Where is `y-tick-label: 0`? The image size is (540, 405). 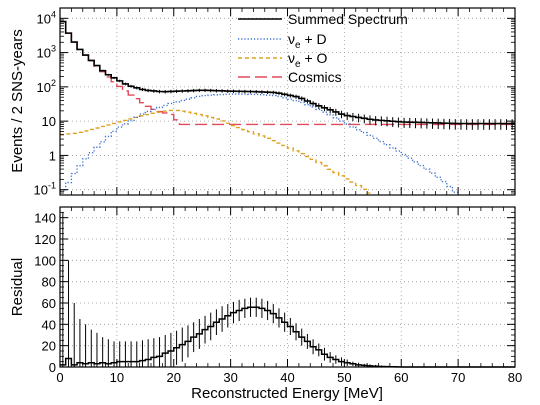 y-tick-label: 0 is located at coordinates (52, 367).